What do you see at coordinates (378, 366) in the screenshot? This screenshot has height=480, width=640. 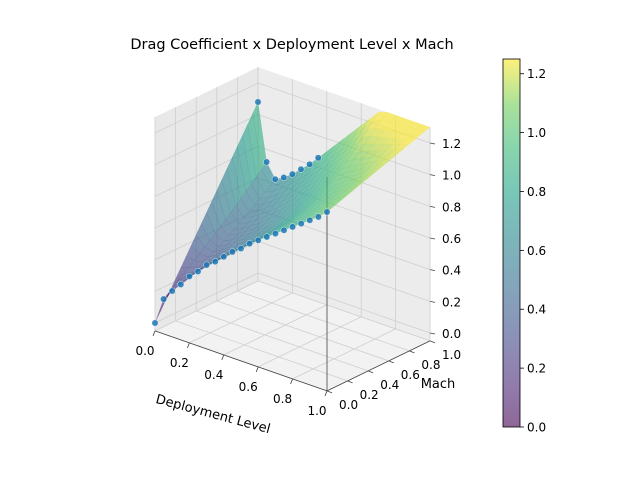 I see `y-axis-line` at bounding box center [378, 366].